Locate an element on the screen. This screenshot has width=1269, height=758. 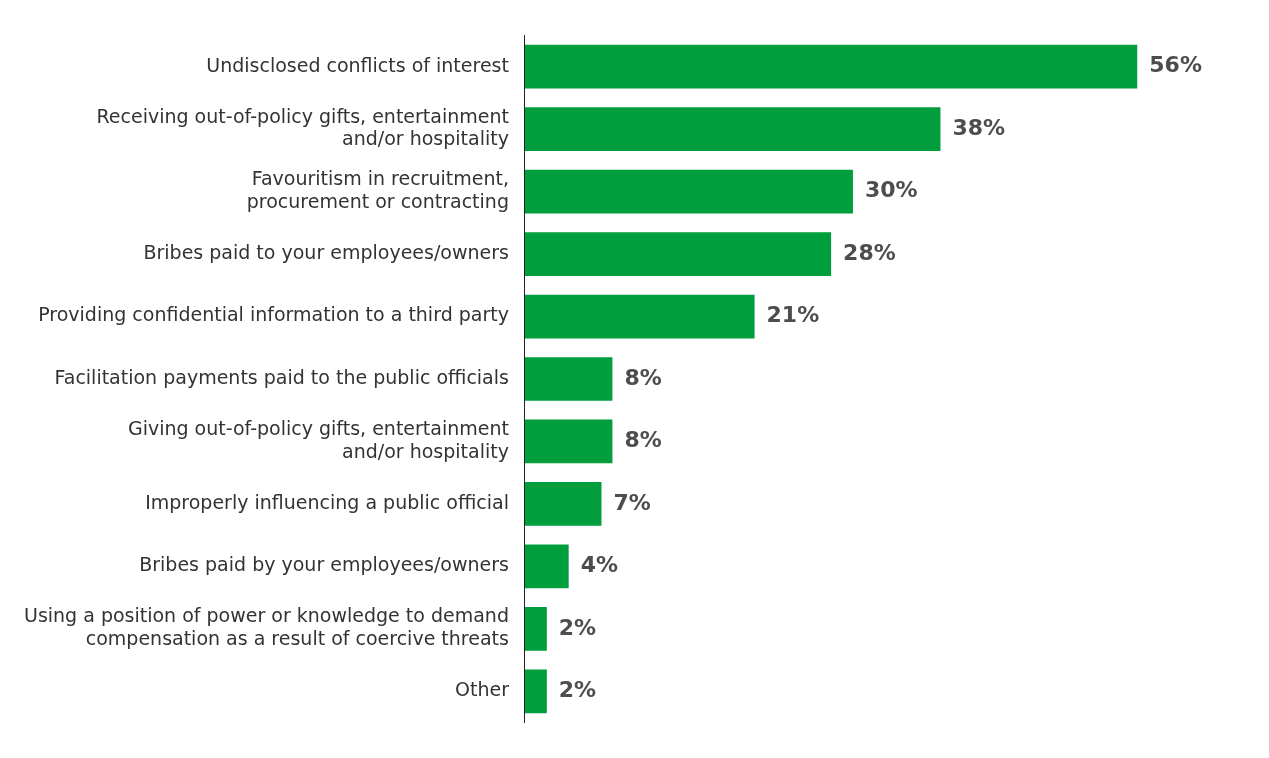
data-label: 7% is located at coordinates (632, 502).